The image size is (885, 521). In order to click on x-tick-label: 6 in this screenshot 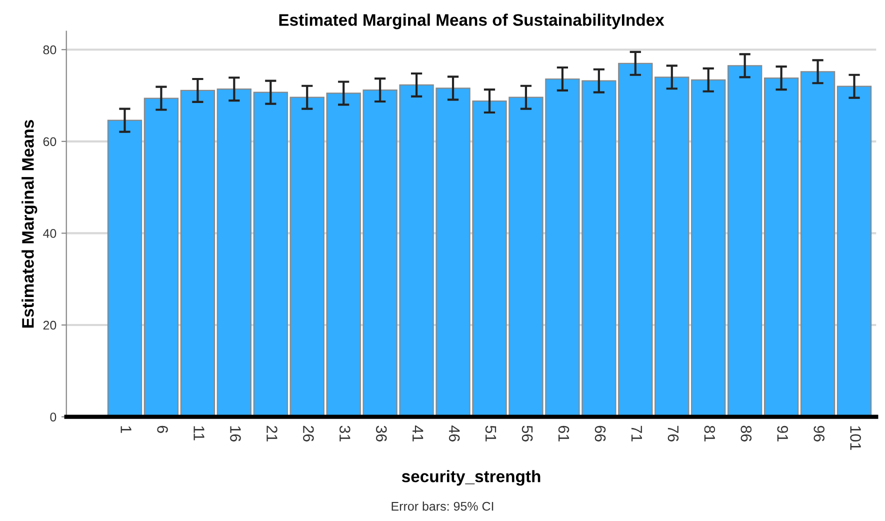, I will do `click(162, 429)`.